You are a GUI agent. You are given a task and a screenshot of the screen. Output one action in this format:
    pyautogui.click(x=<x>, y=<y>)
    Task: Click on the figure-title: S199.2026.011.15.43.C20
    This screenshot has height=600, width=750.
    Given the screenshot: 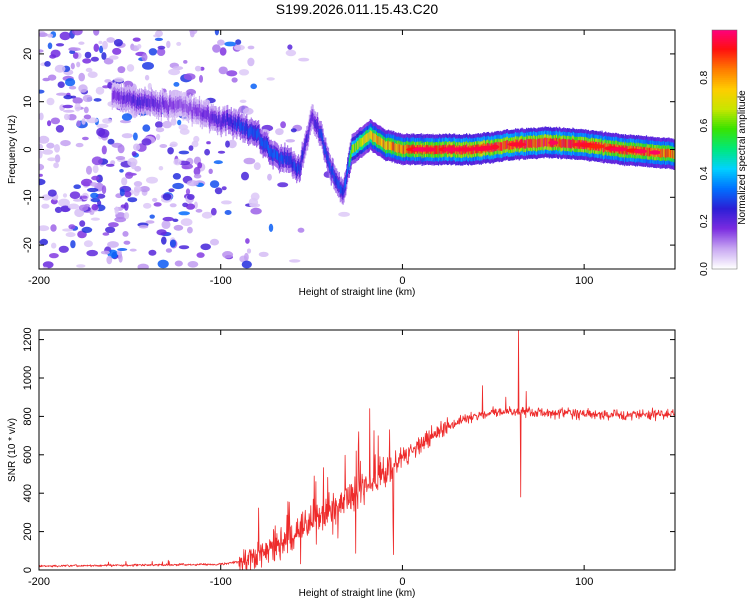 What is the action you would take?
    pyautogui.click(x=357, y=9)
    